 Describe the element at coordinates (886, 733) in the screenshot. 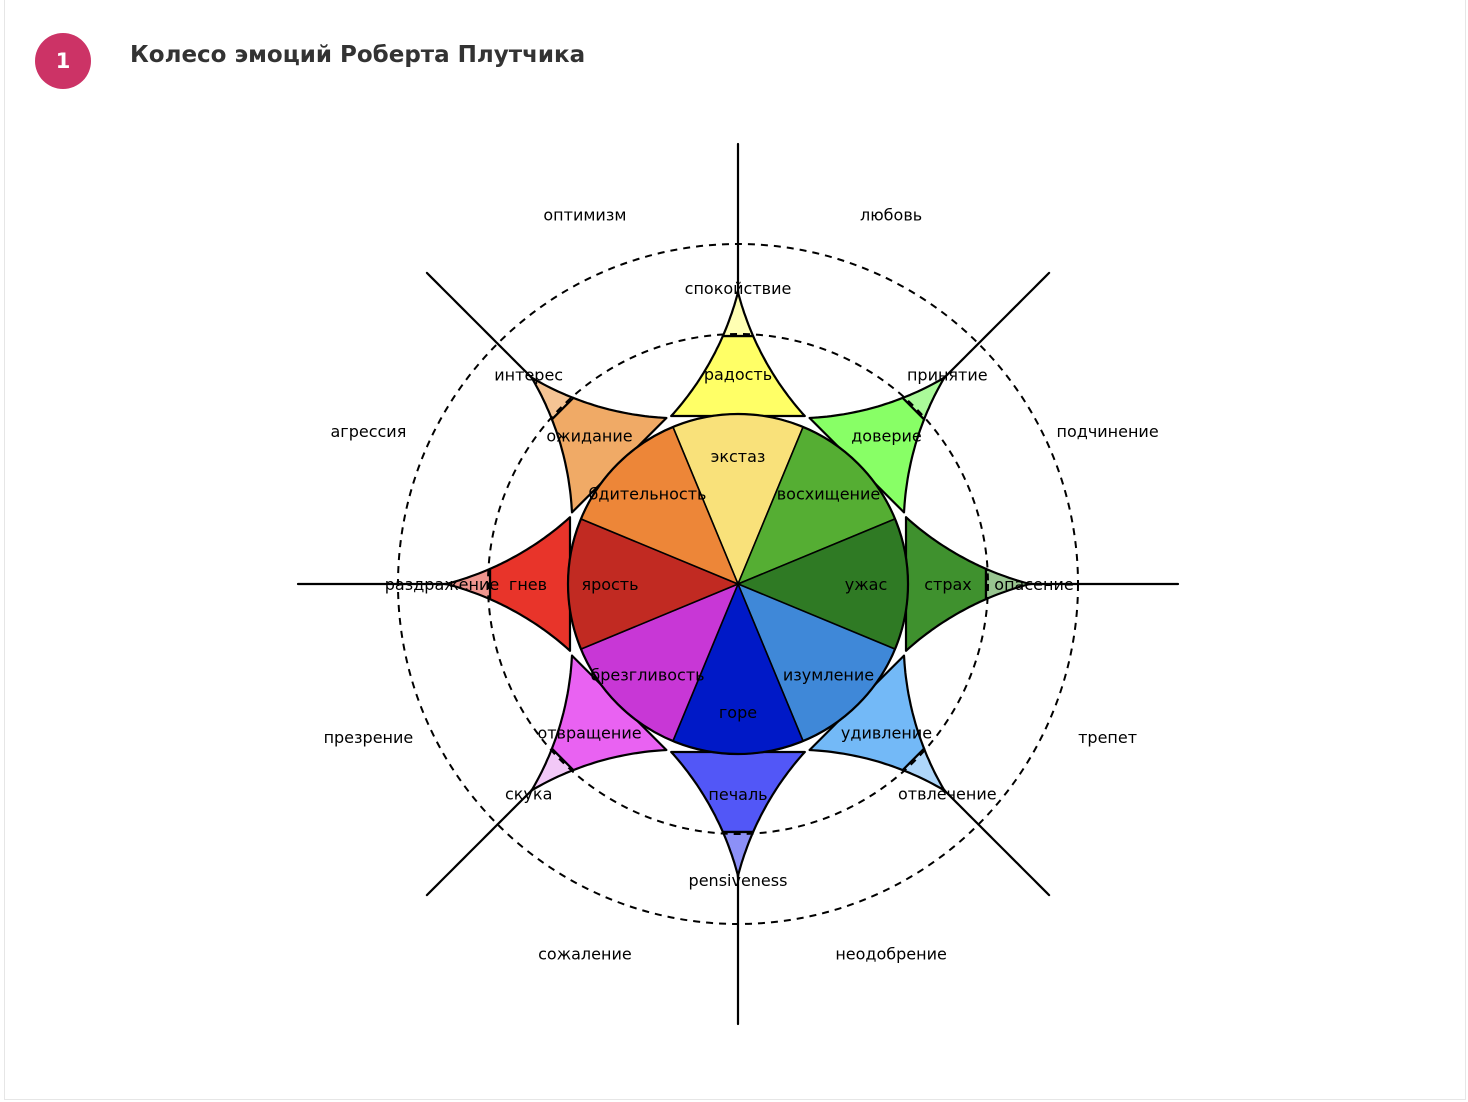

I see `emotion-label-lightblue-2: удивление` at that location.